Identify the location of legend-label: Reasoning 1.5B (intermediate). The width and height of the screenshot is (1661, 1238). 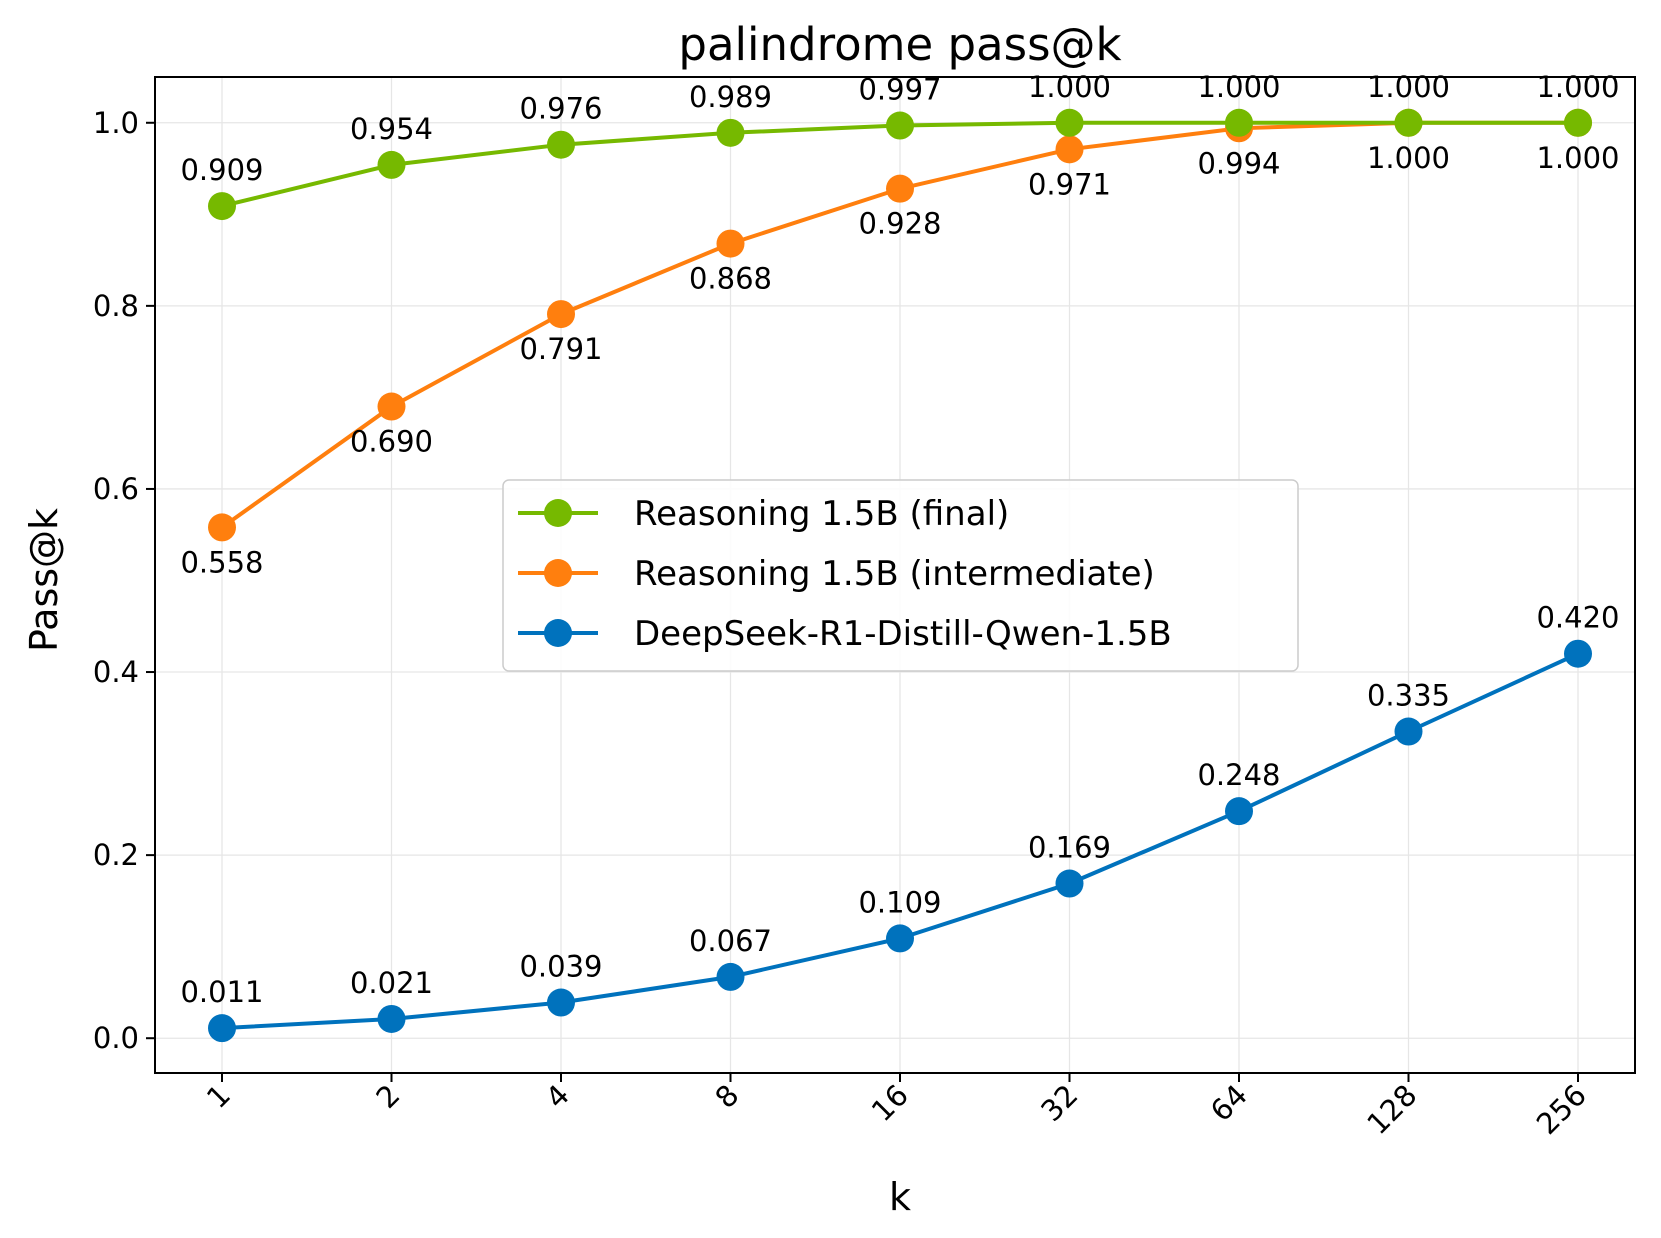
(894, 574).